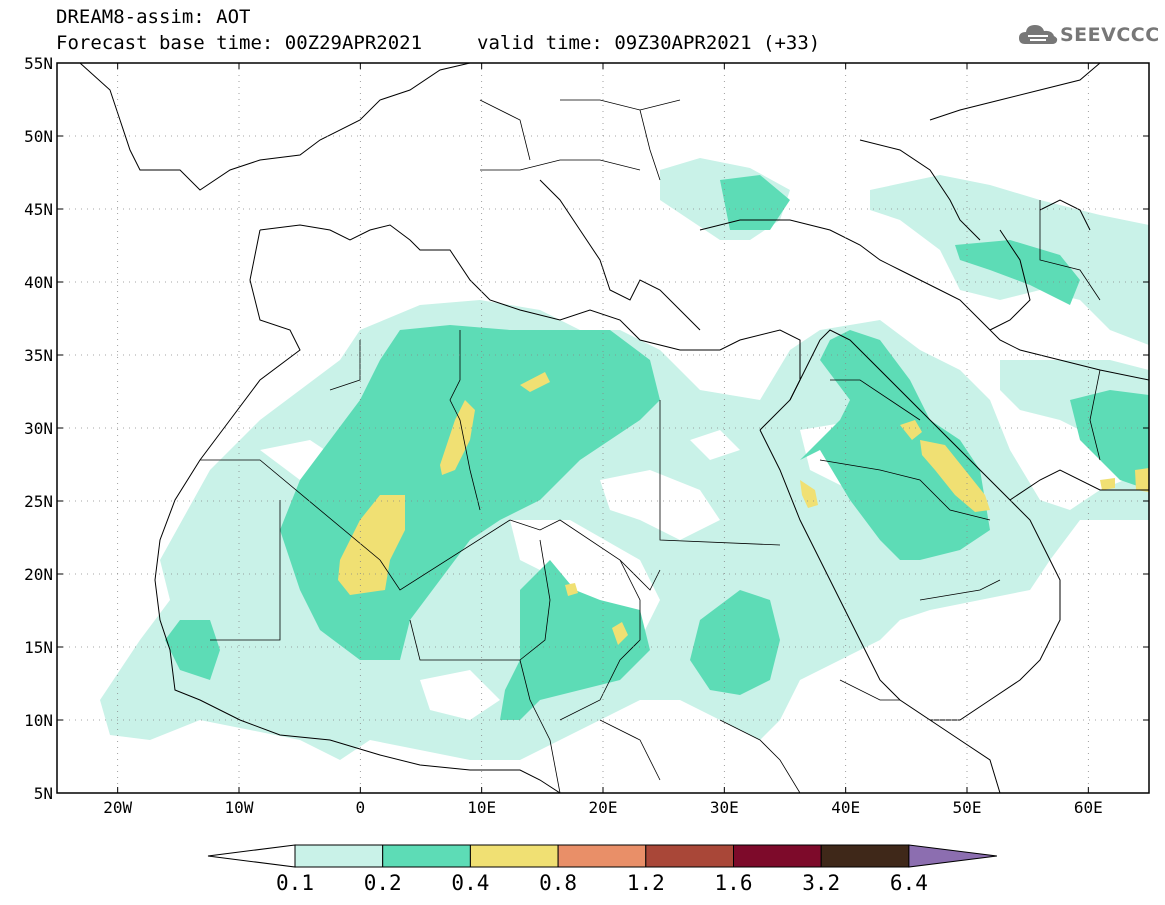  I want to click on seevccc-logo: SEEVCCC, so click(1089, 35).